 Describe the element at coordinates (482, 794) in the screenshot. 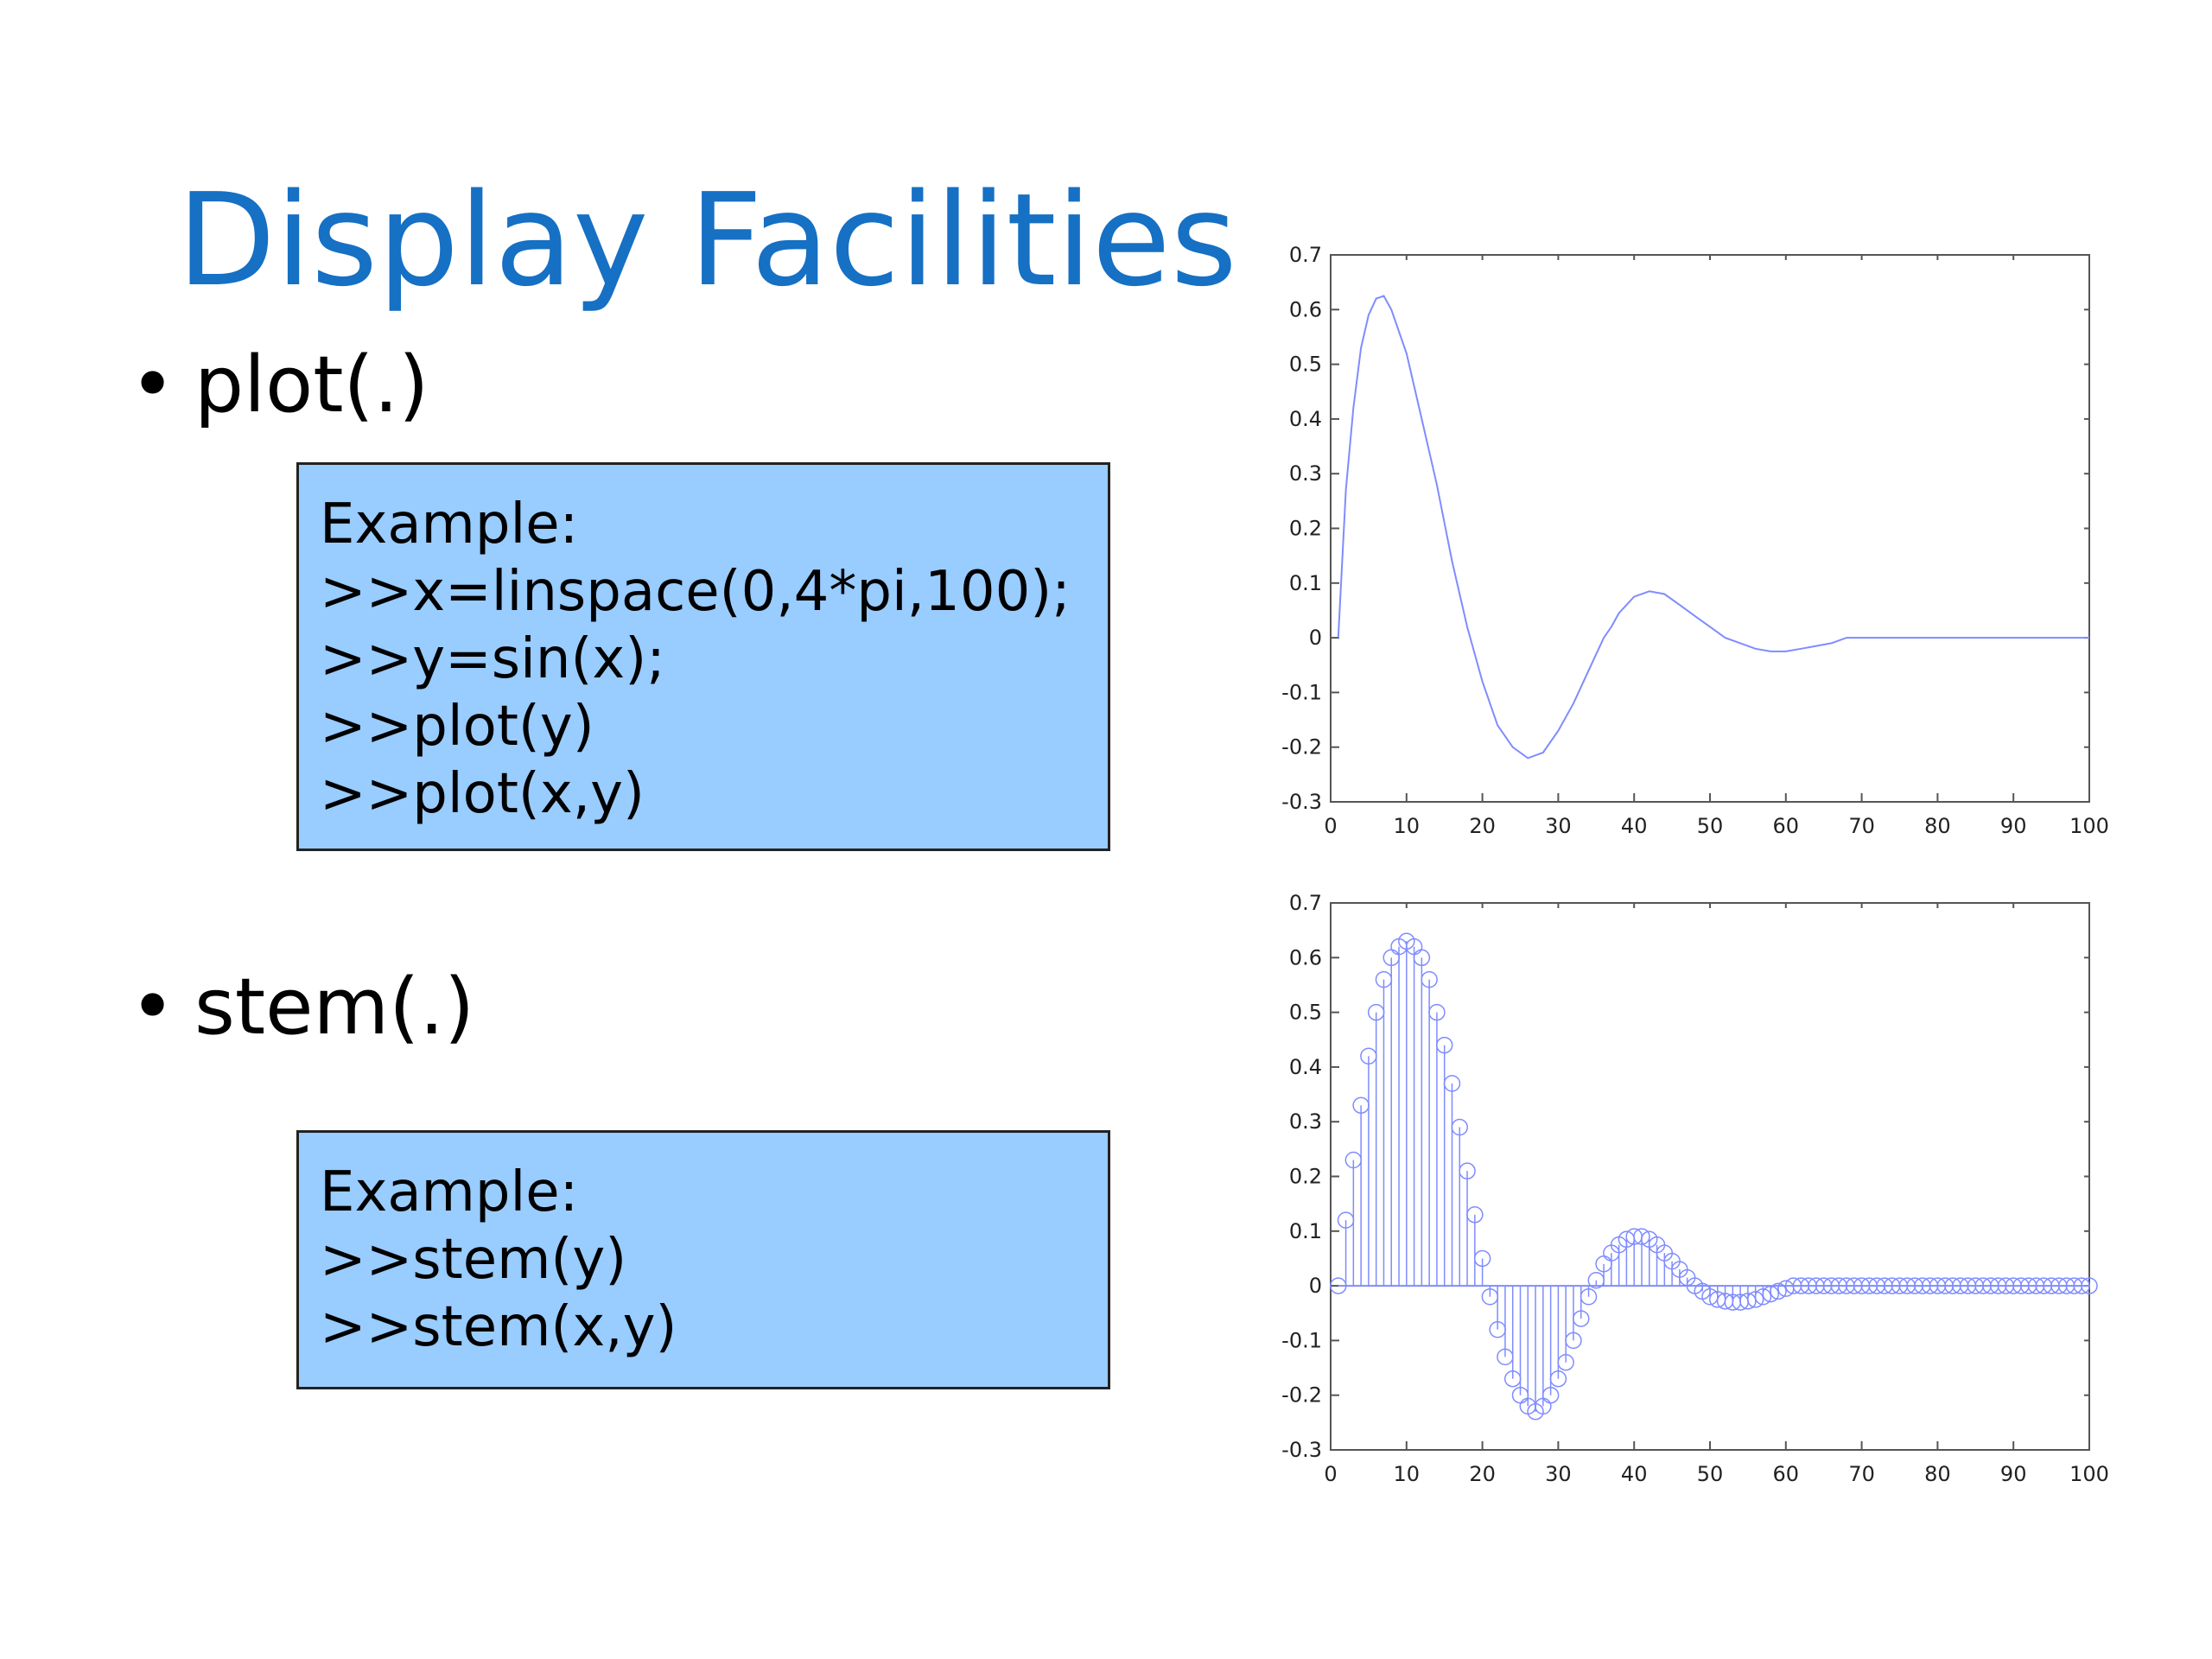

I see `plot-example-line: >>plot(x,y)` at that location.